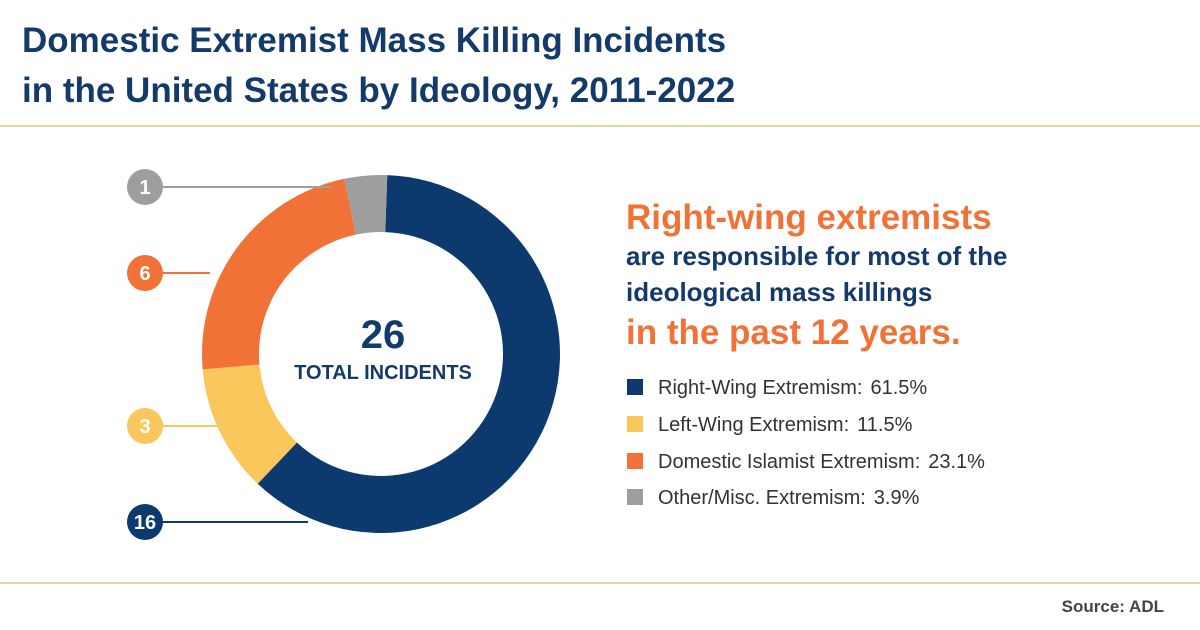  I want to click on legend-entry: Other/Misc. Extremism: 3.9%, so click(789, 498).